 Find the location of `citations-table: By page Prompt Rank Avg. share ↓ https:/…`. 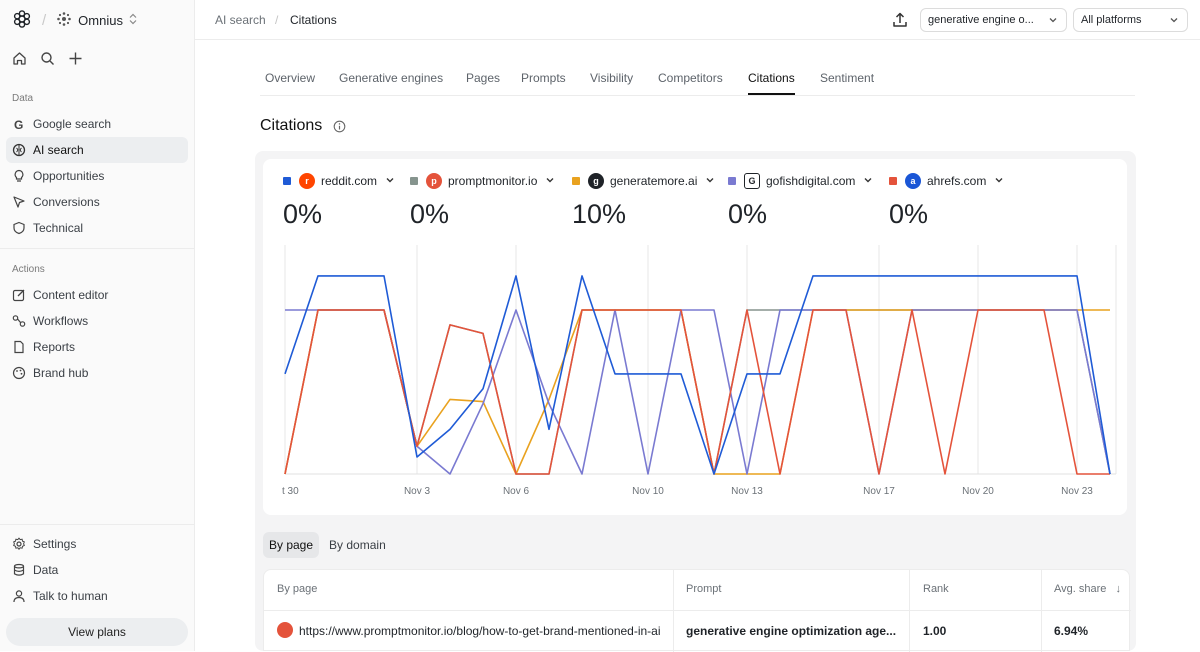

citations-table: By page Prompt Rank Avg. share ↓ https:/… is located at coordinates (697, 610).